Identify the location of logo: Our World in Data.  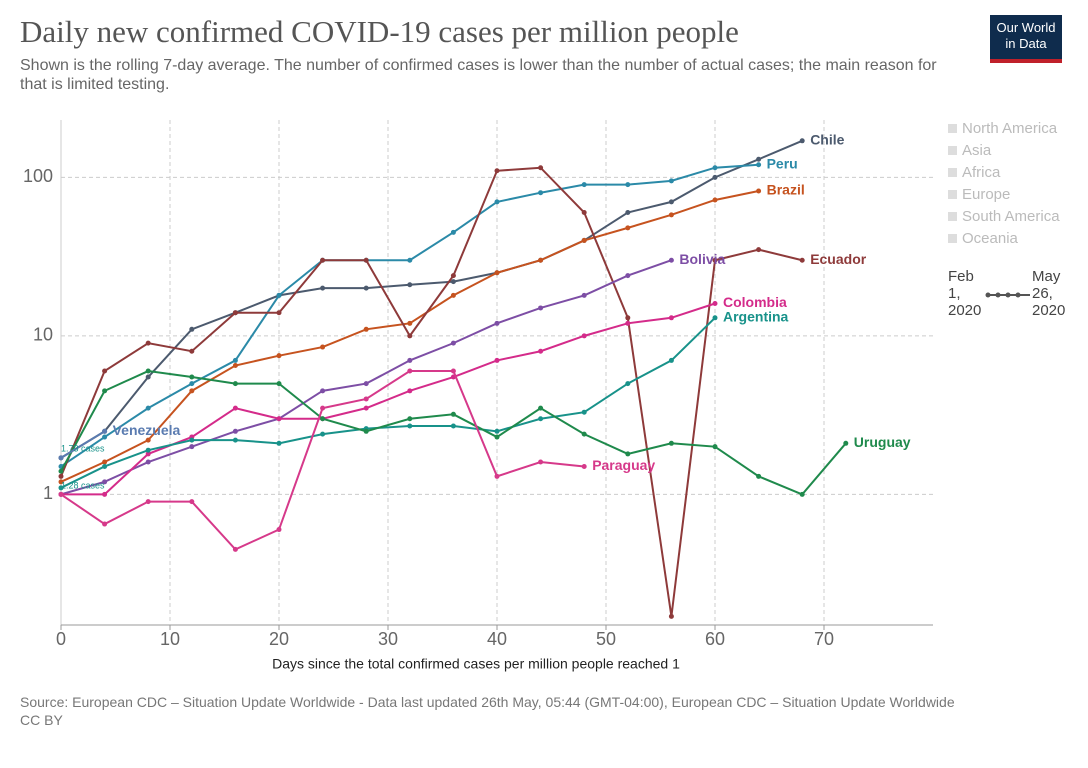
(1026, 39).